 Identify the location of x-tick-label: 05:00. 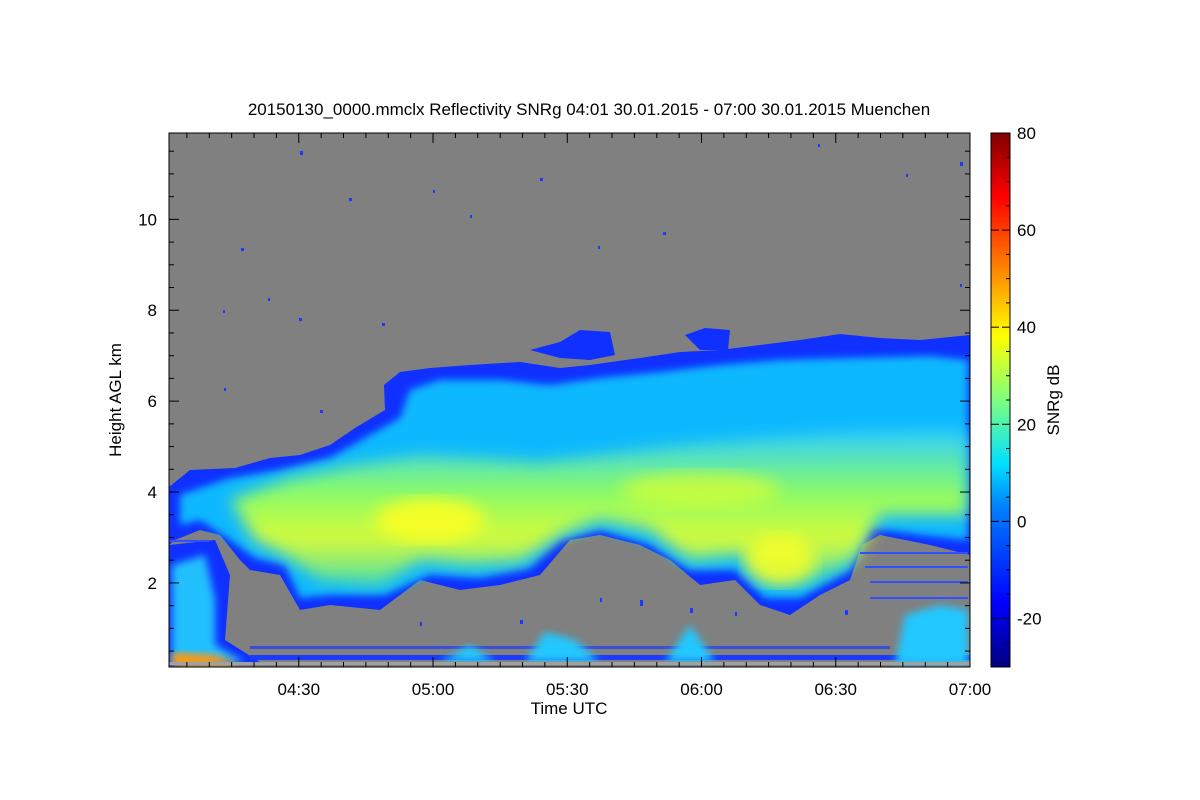
(433, 689).